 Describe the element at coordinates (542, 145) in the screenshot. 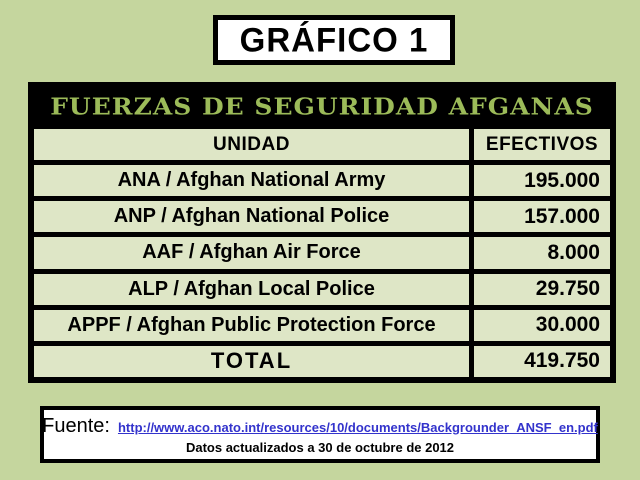

I see `column-header-efectivos: EFECTIVOS` at that location.